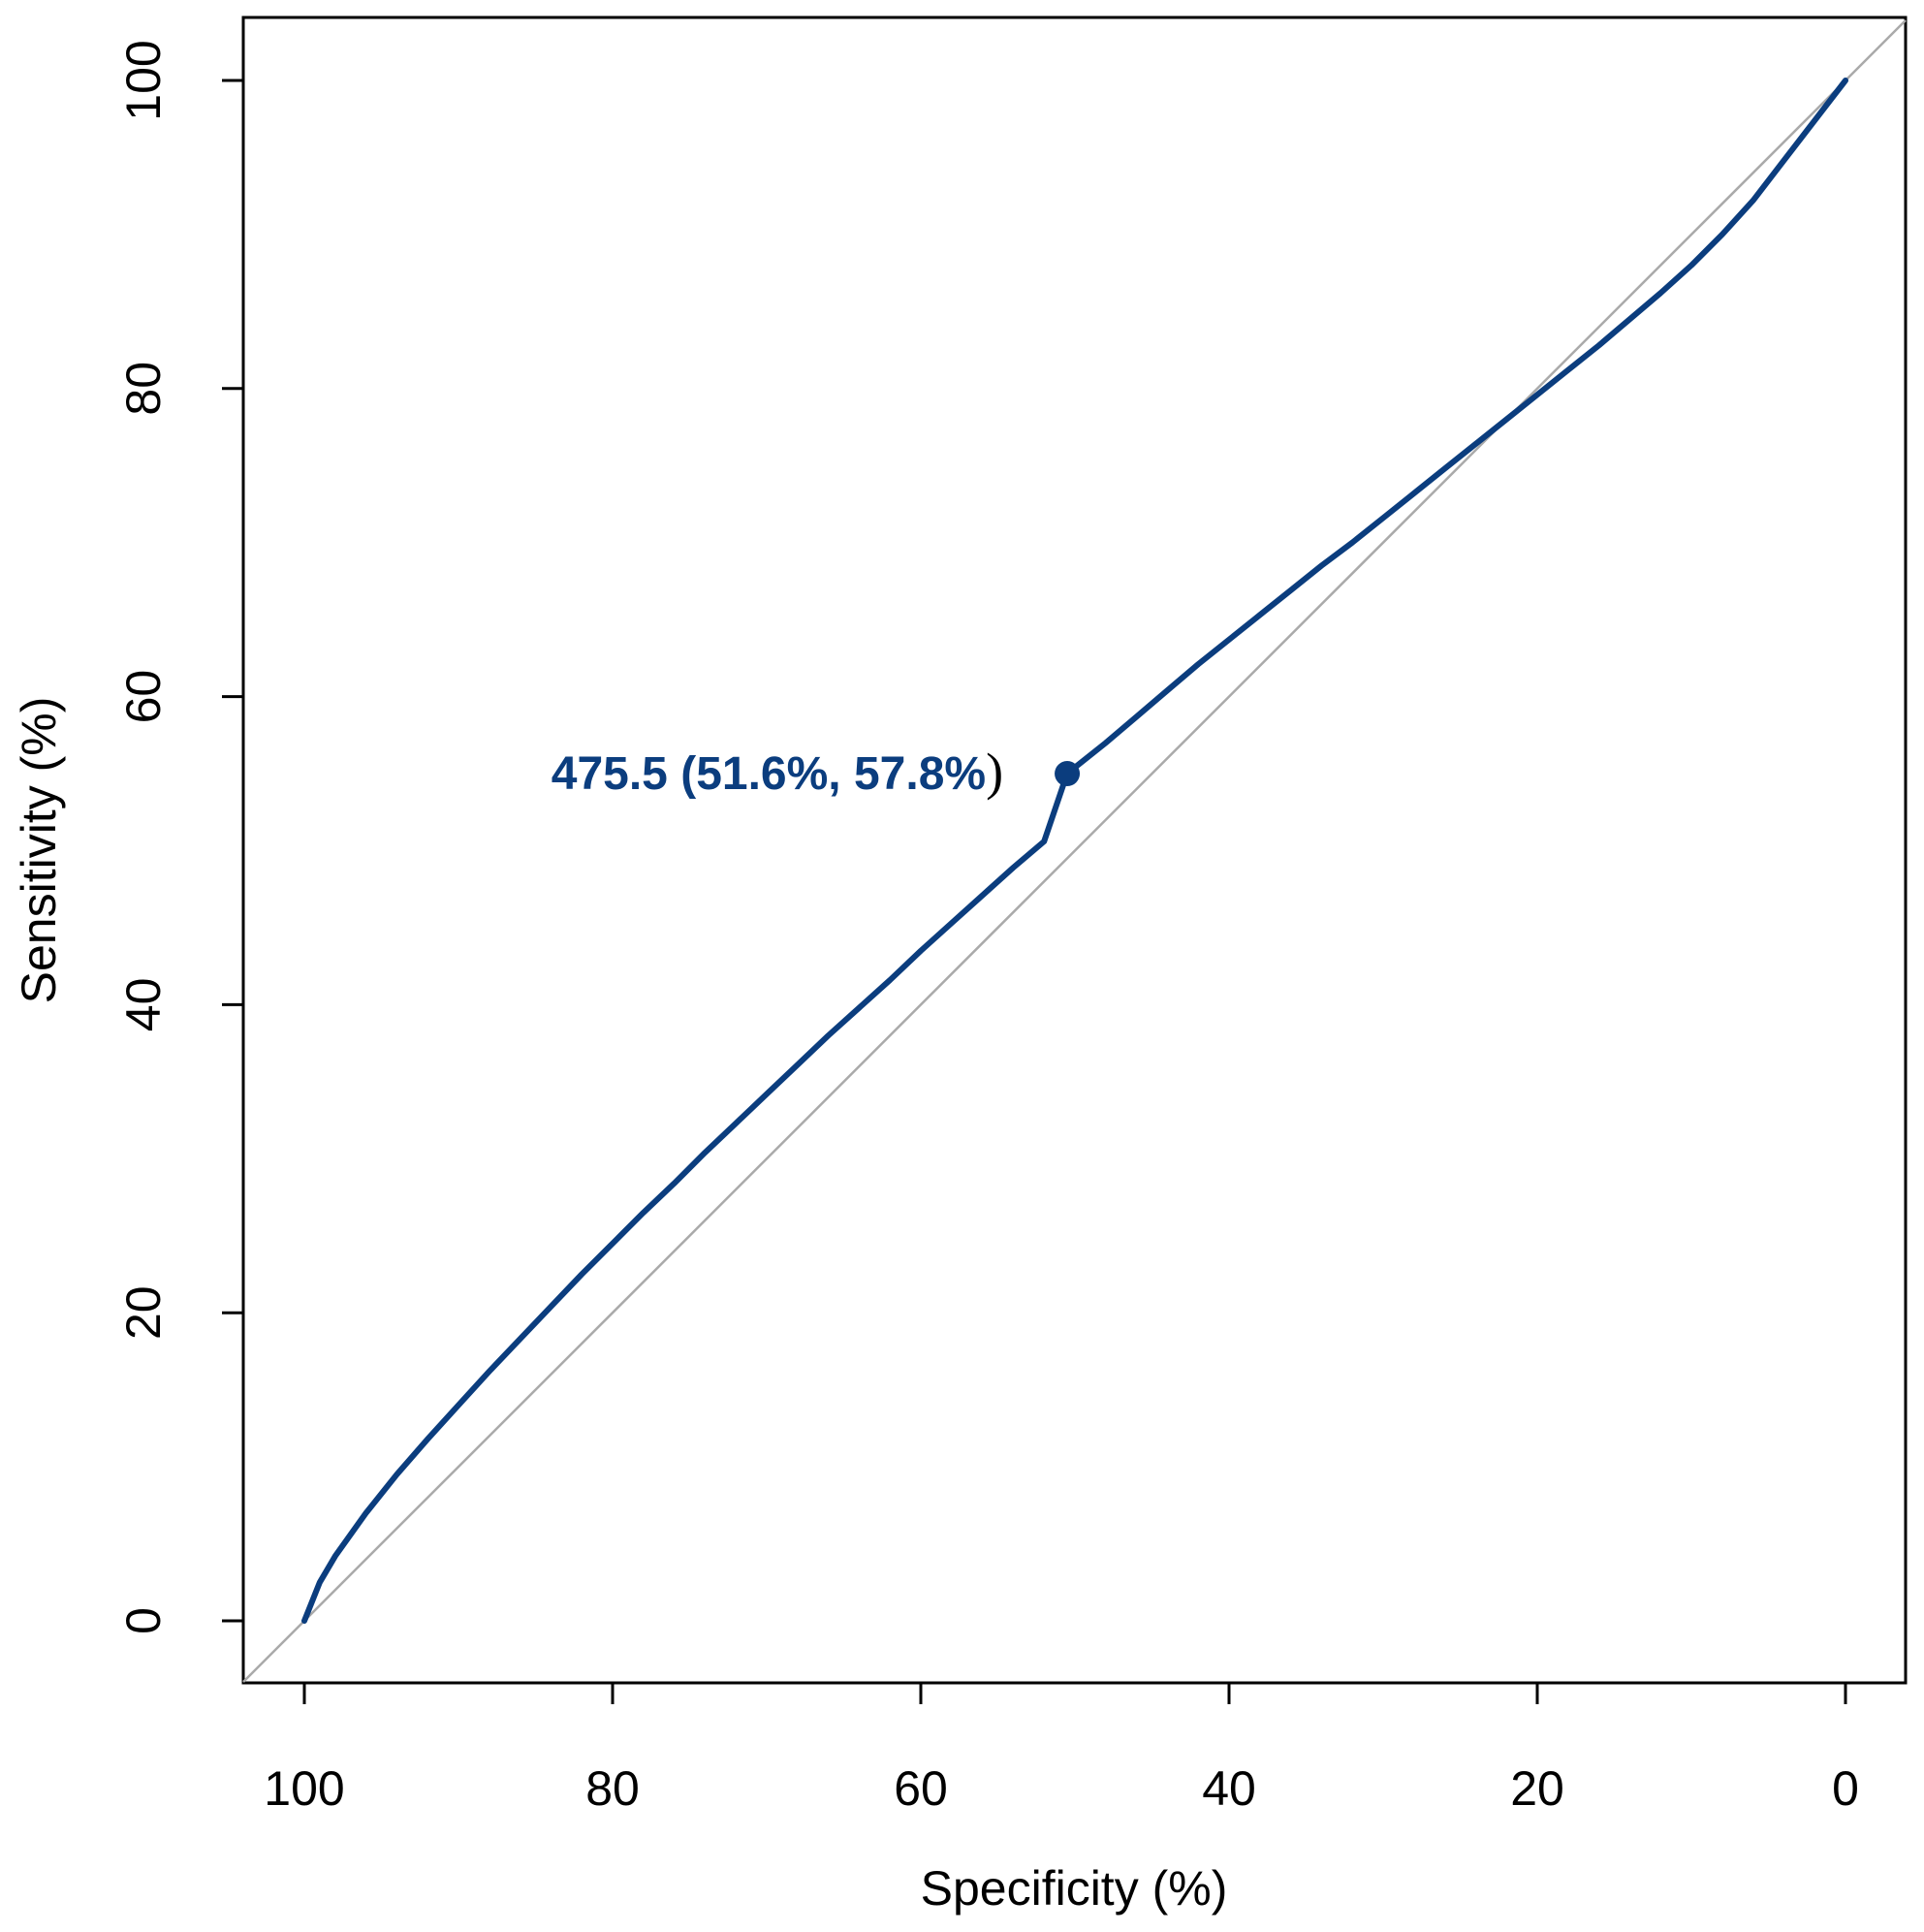 The width and height of the screenshot is (1924, 1932). Describe the element at coordinates (304, 1788) in the screenshot. I see `x-tick-label: 100` at that location.